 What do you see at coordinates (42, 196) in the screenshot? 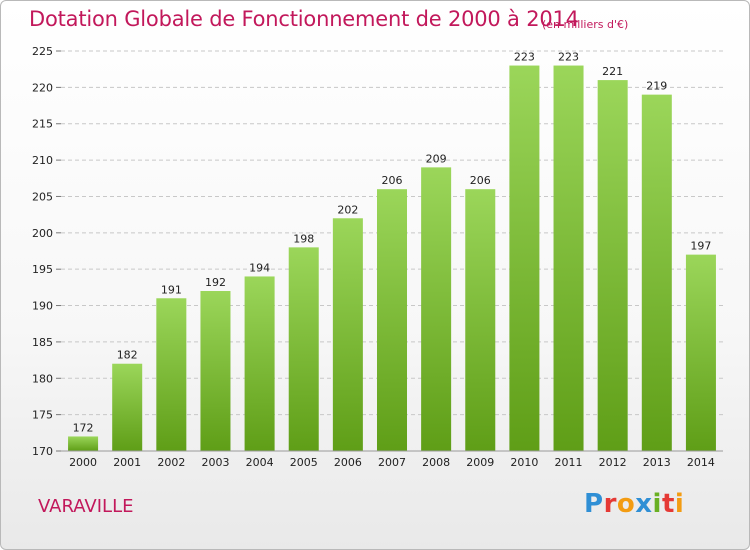
I see `y-tick-label: 205` at bounding box center [42, 196].